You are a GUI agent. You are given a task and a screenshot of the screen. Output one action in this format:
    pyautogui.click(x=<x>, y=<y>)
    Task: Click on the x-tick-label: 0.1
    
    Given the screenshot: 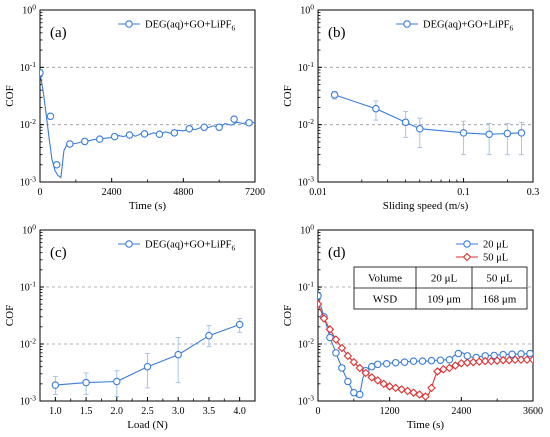 What is the action you would take?
    pyautogui.click(x=463, y=192)
    